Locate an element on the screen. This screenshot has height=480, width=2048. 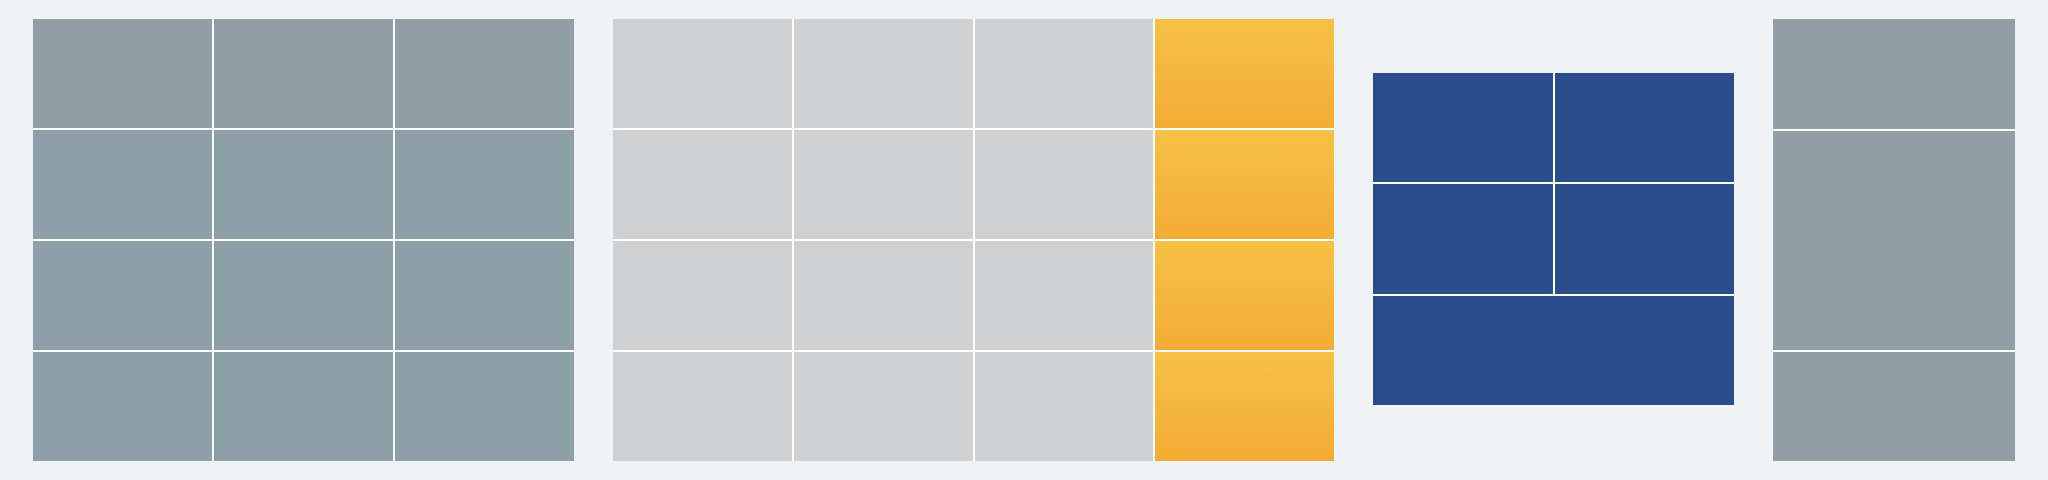
wide-block-cell is located at coordinates (1553, 350).